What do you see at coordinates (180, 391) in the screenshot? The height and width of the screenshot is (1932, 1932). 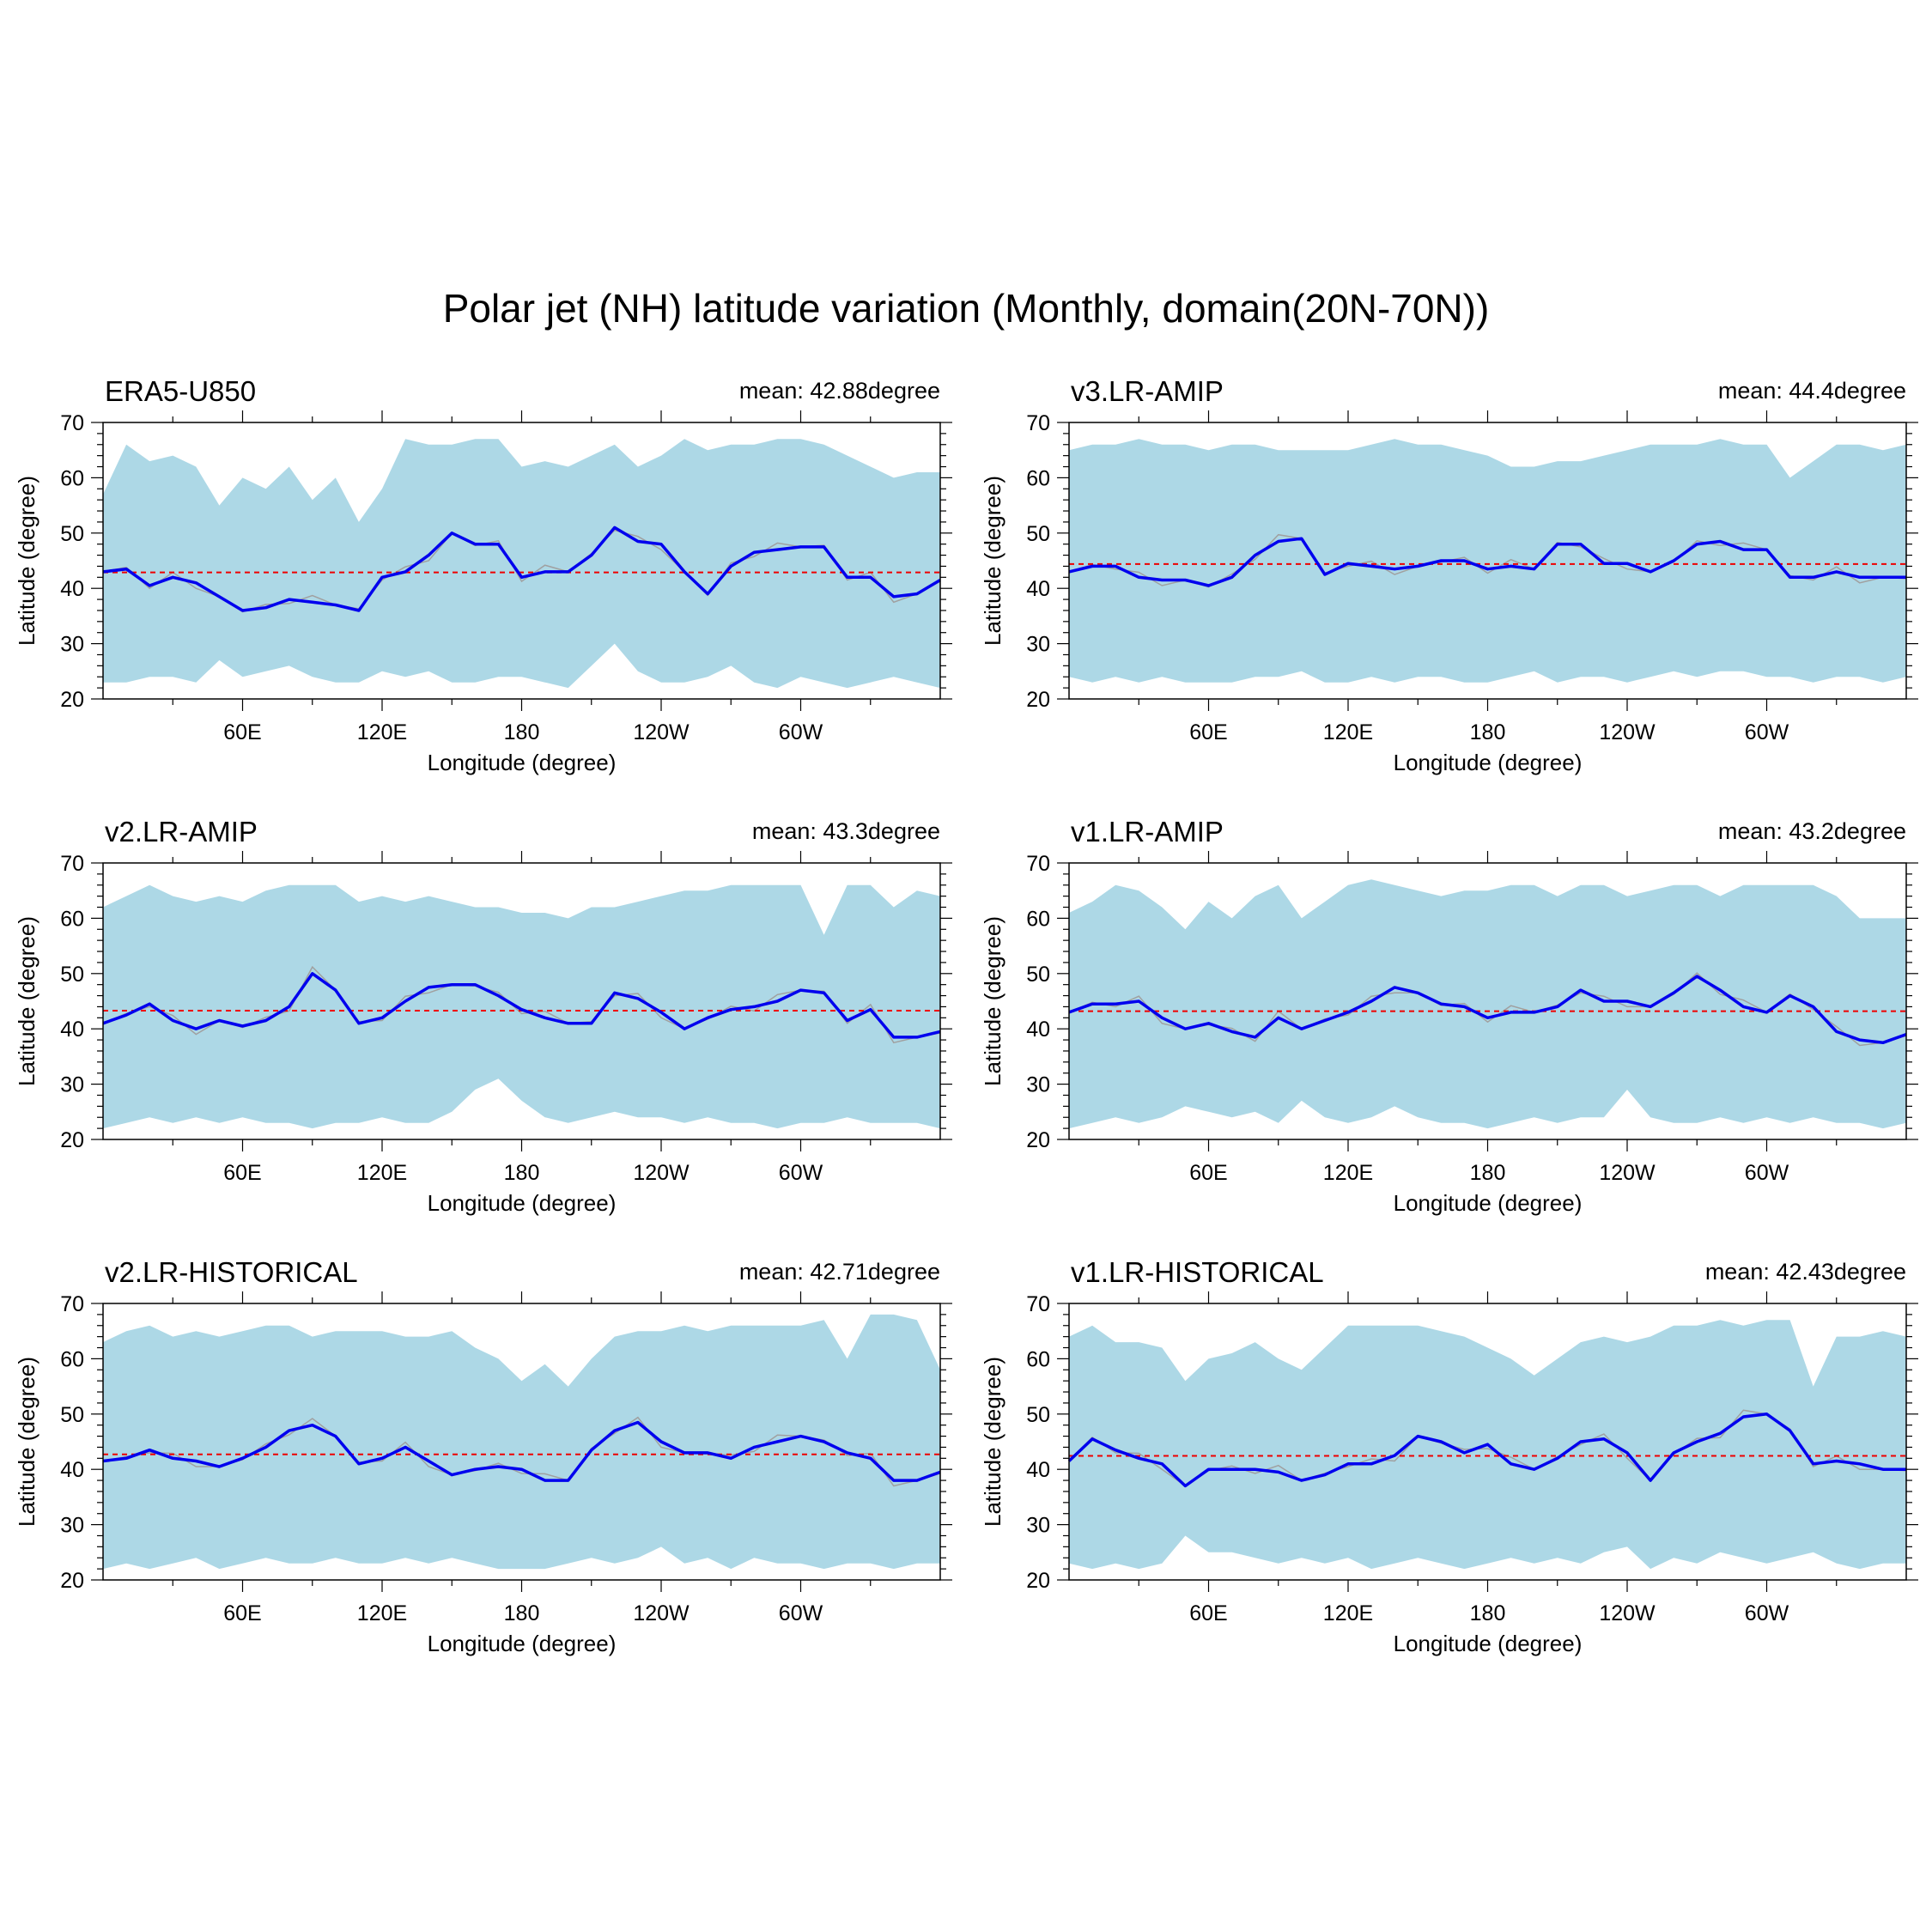 I see `panel-title: ERA5-U850` at bounding box center [180, 391].